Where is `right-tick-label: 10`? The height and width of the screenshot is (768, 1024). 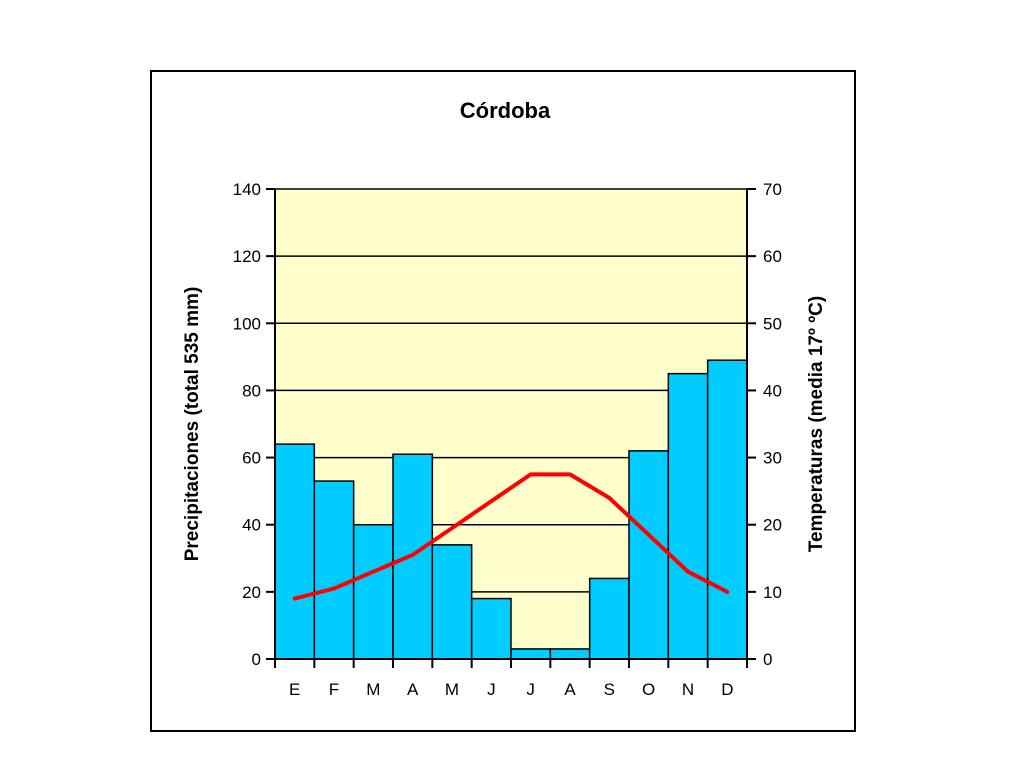 right-tick-label: 10 is located at coordinates (772, 592).